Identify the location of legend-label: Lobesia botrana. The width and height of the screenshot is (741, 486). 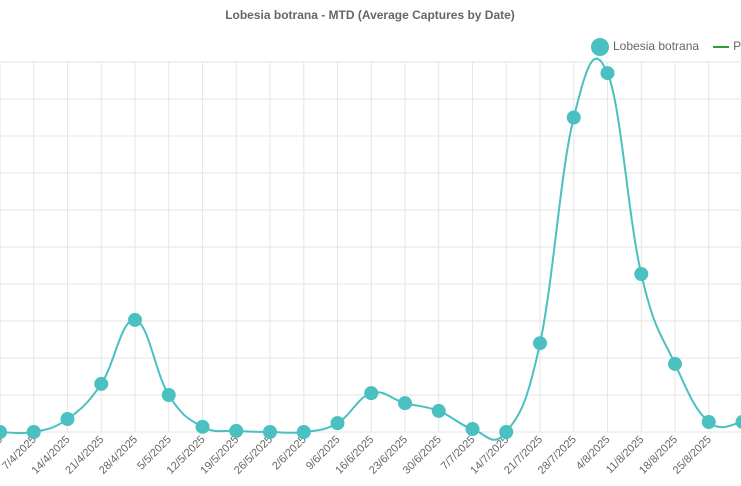
(656, 46).